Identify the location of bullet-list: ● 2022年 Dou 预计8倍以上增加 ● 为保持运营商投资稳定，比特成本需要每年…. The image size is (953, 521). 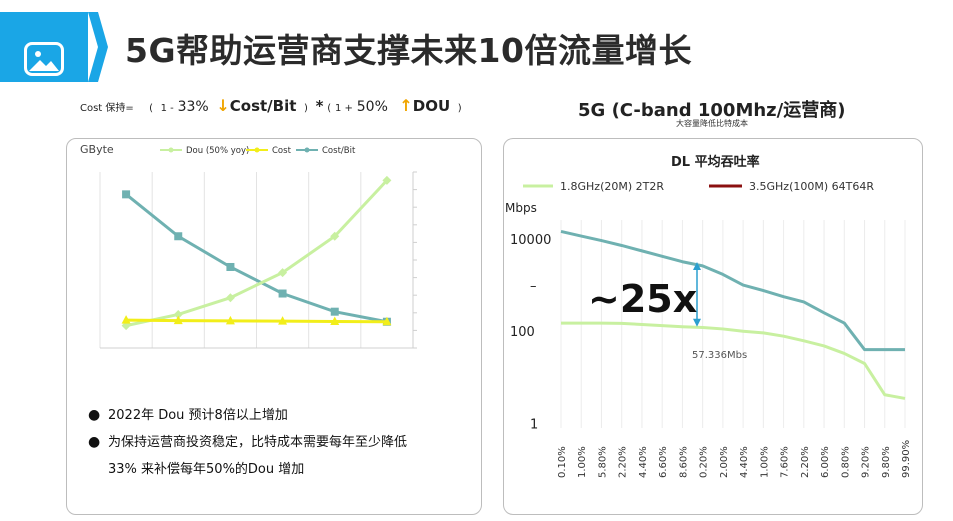
(247, 442).